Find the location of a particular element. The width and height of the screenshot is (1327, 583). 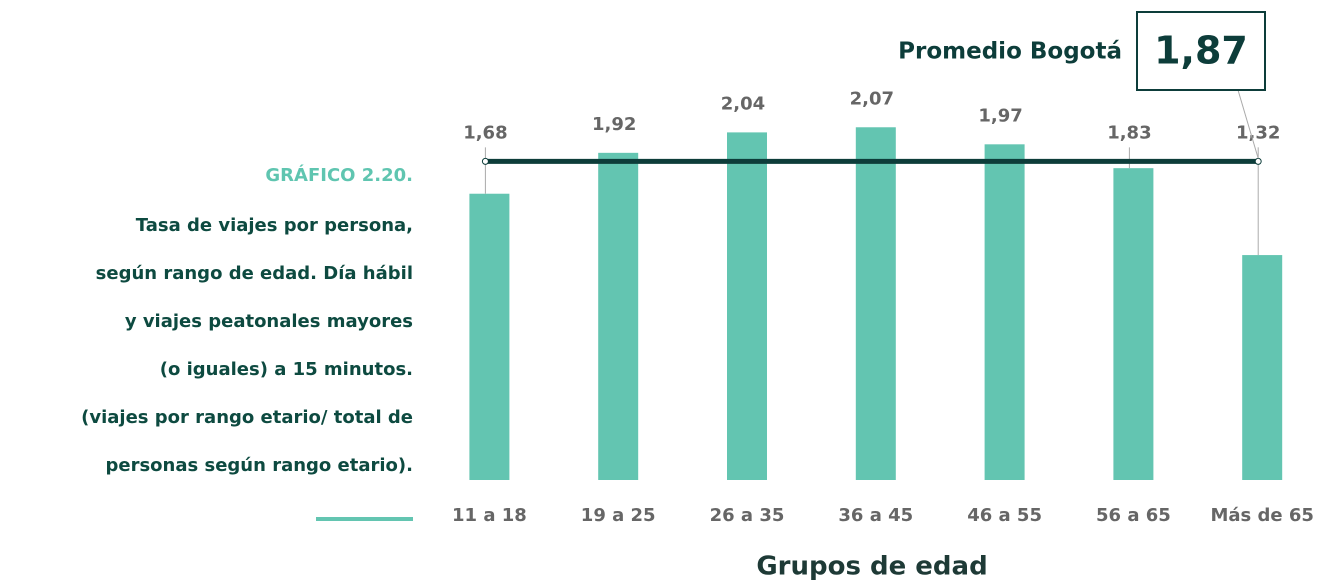

x-tick-label: 46 a 55 is located at coordinates (1004, 515).